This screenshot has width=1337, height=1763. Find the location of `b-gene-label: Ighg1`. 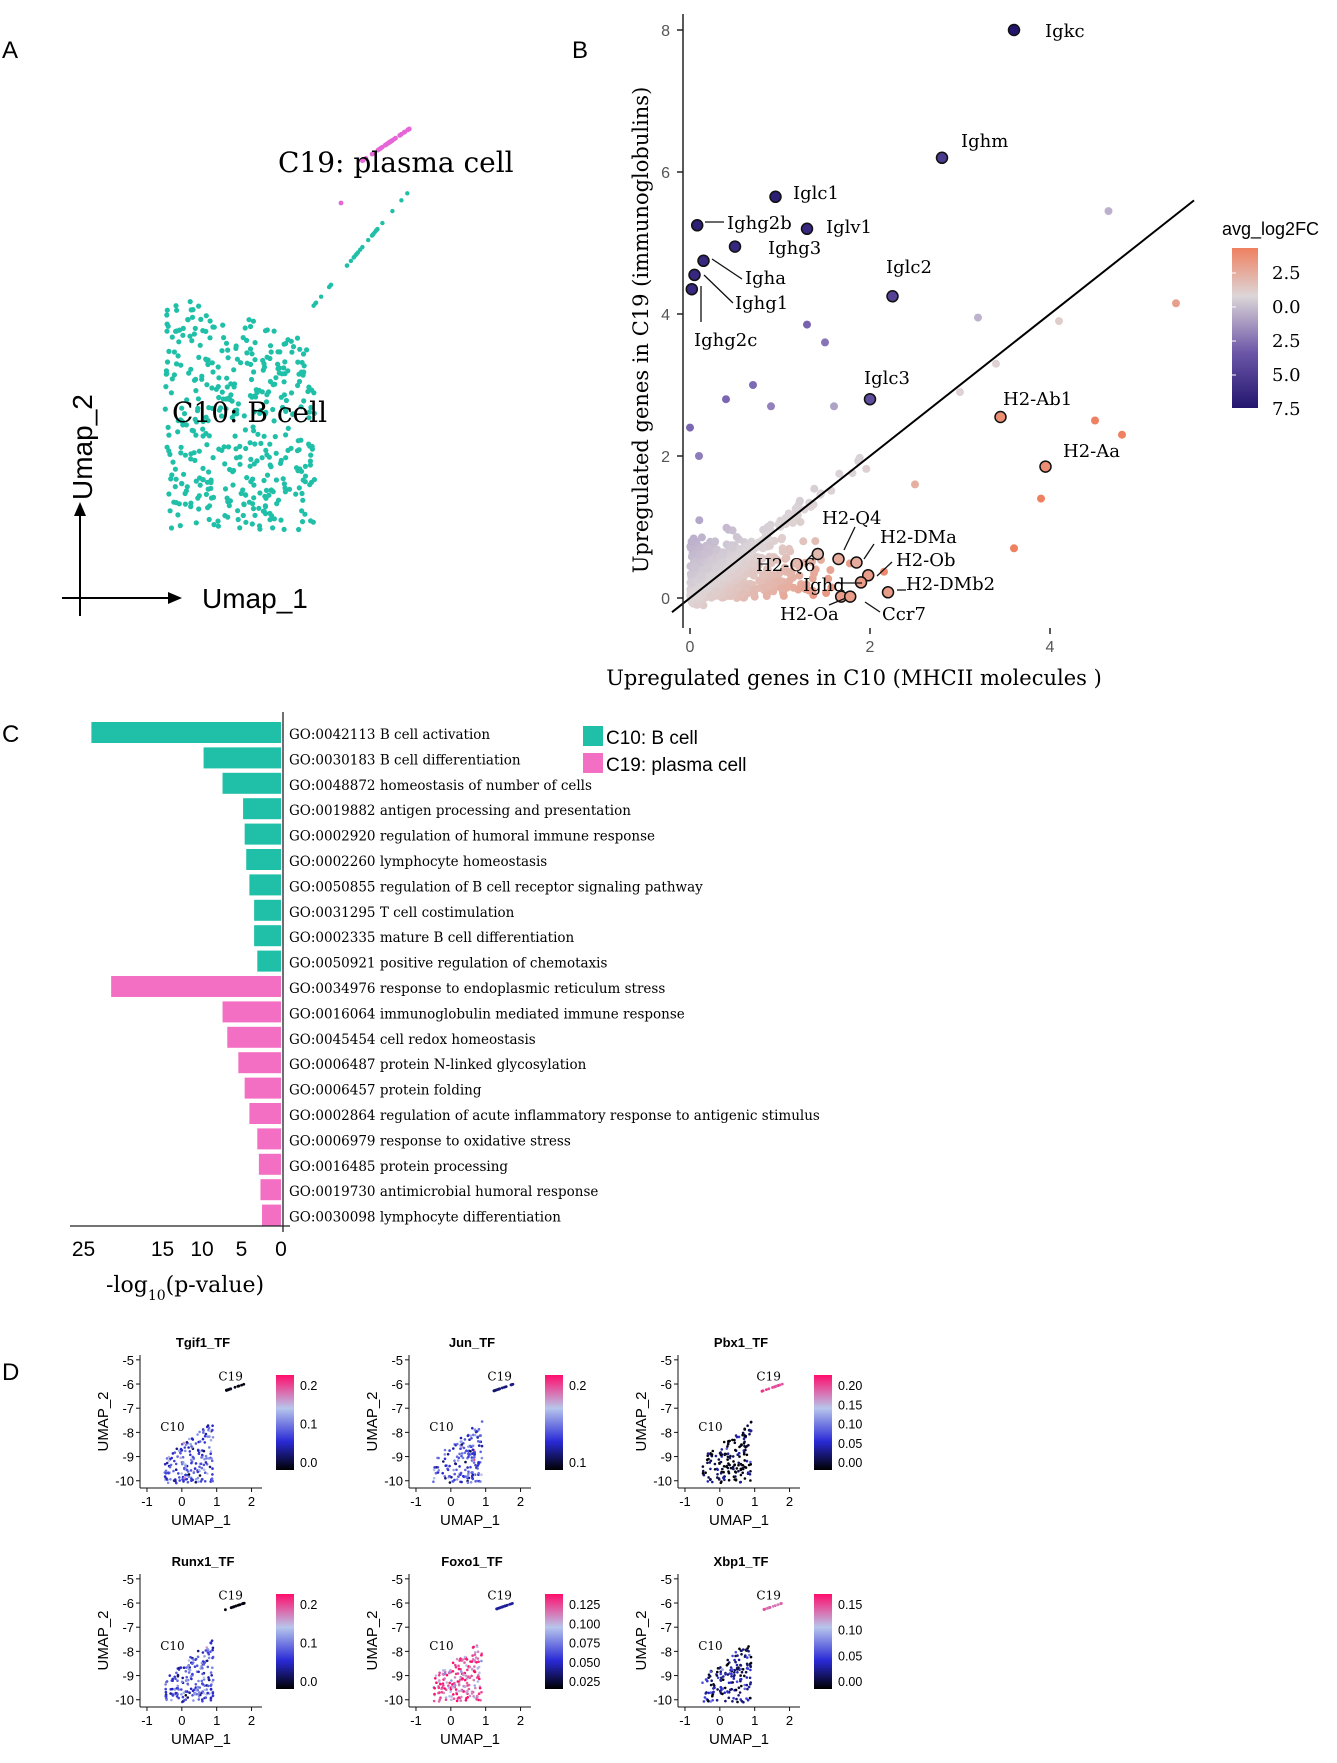

b-gene-label: Ighg1 is located at coordinates (761, 303).